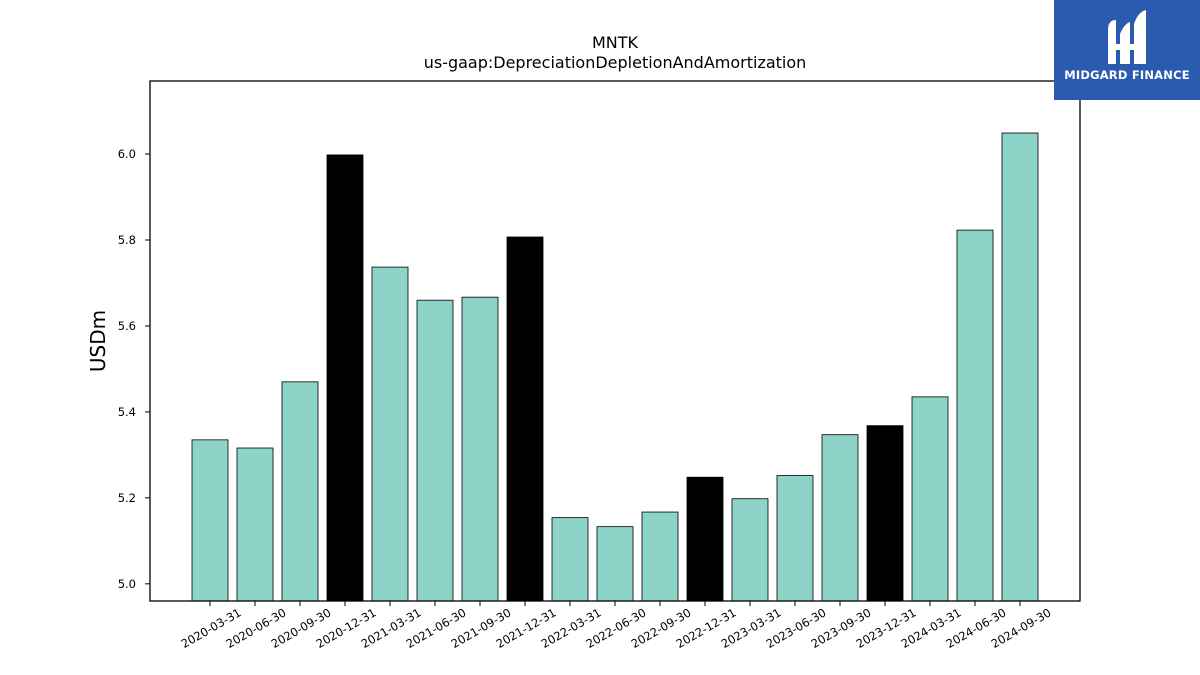 The height and width of the screenshot is (675, 1200). Describe the element at coordinates (615, 42) in the screenshot. I see `chart-title: MNTK` at that location.